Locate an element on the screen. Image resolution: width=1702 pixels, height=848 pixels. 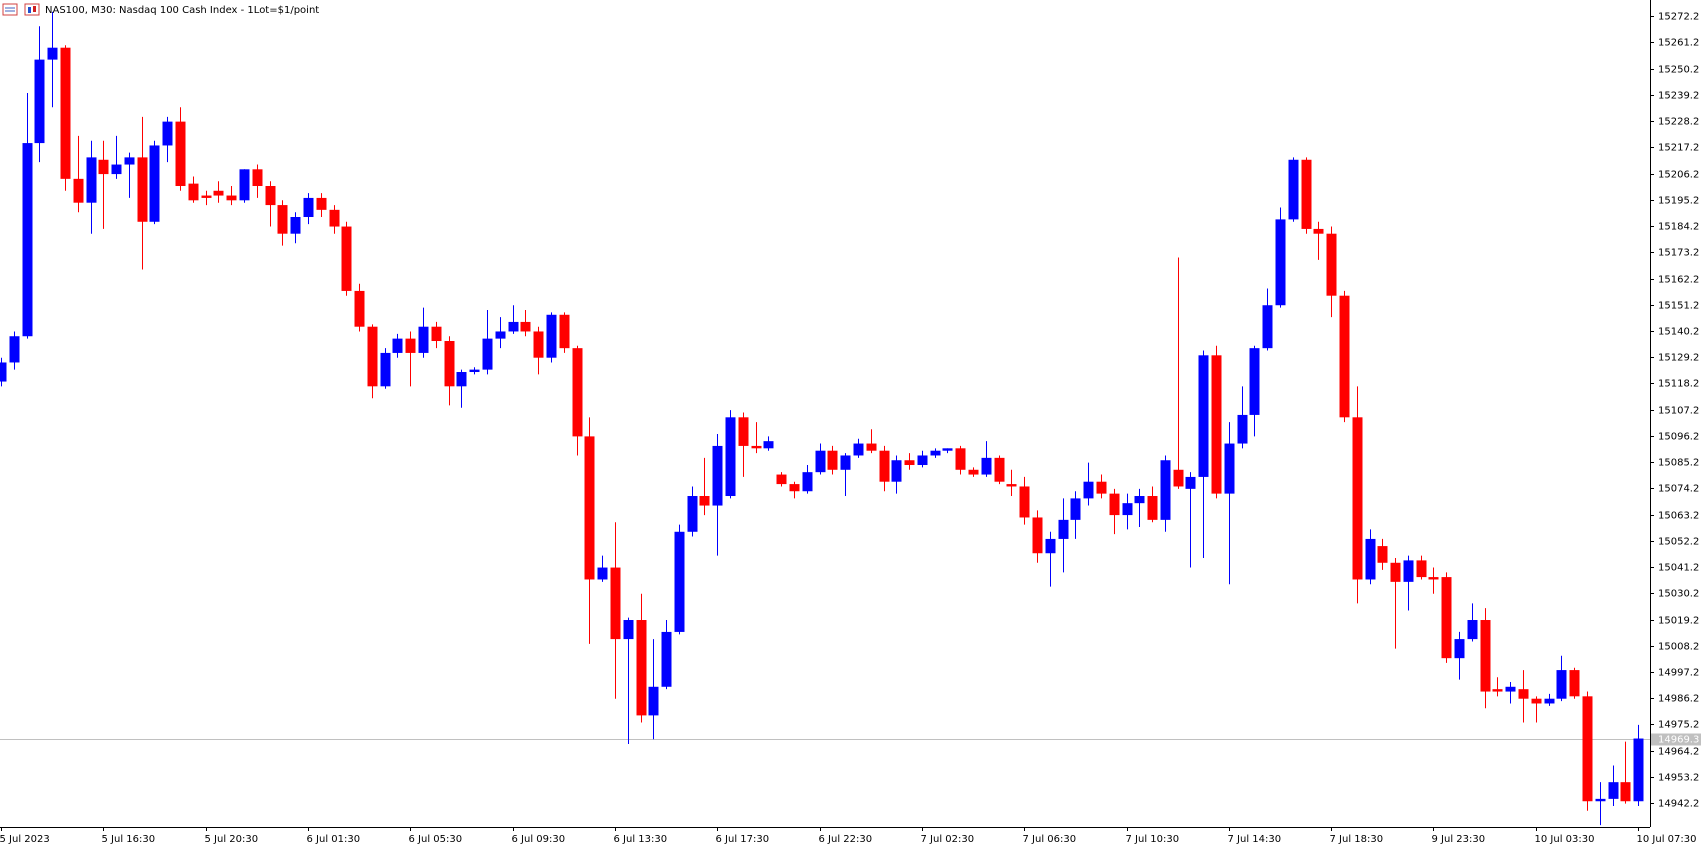
y-tick-label: 14942.2 is located at coordinates (1678, 804).